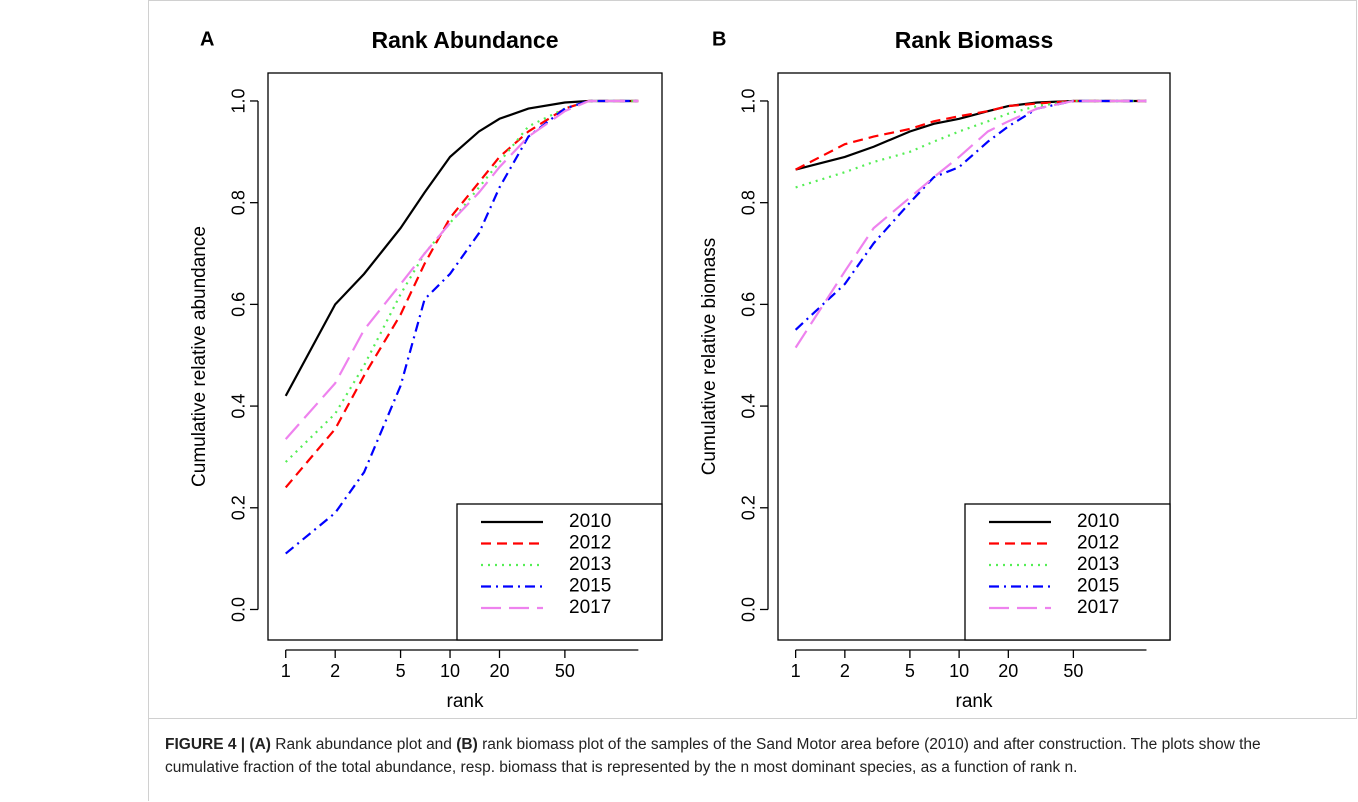  Describe the element at coordinates (467, 744) in the screenshot. I see `caption-bold: (B)` at that location.